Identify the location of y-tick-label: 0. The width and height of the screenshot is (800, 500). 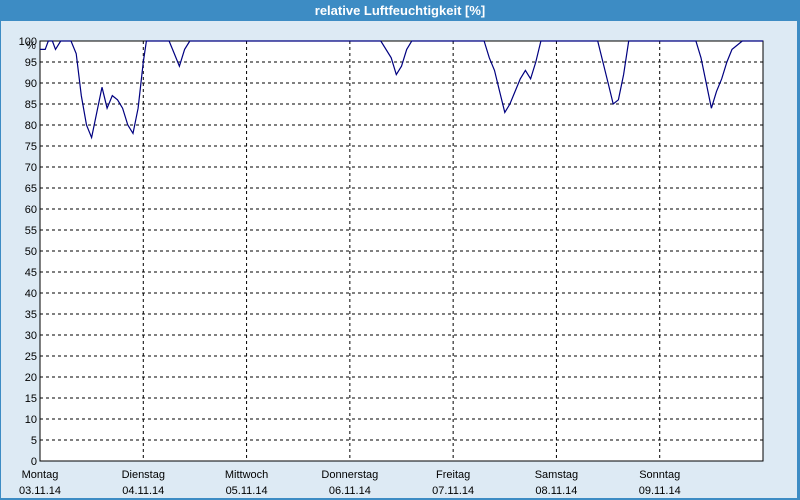
(34, 462).